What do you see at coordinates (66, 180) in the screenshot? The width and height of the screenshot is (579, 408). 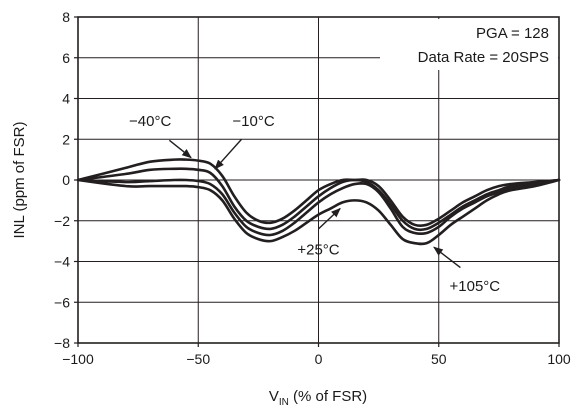 I see `y-tick-label: 0` at bounding box center [66, 180].